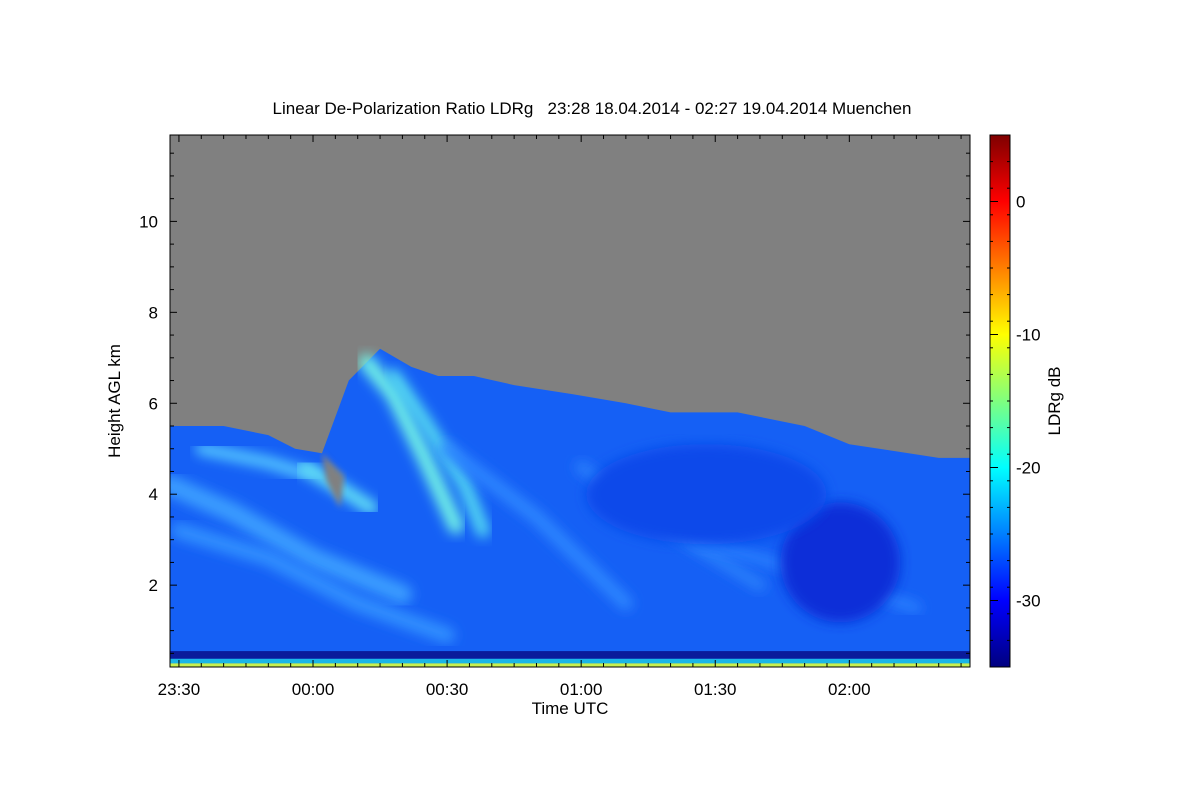 The width and height of the screenshot is (1200, 800). I want to click on surface-band-cyan, so click(570, 661).